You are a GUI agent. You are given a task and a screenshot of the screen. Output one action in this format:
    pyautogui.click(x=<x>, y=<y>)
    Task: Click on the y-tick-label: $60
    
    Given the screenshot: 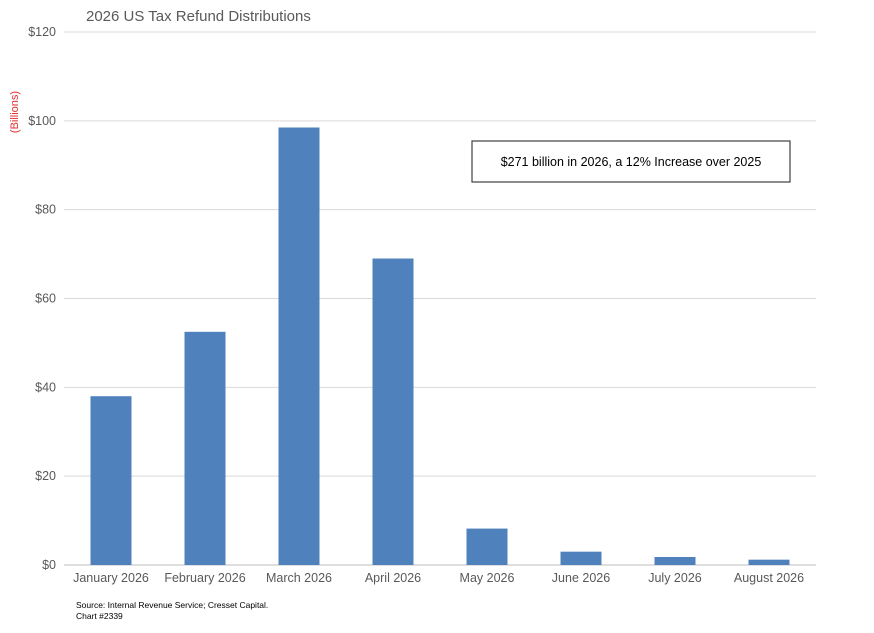 What is the action you would take?
    pyautogui.click(x=45, y=299)
    